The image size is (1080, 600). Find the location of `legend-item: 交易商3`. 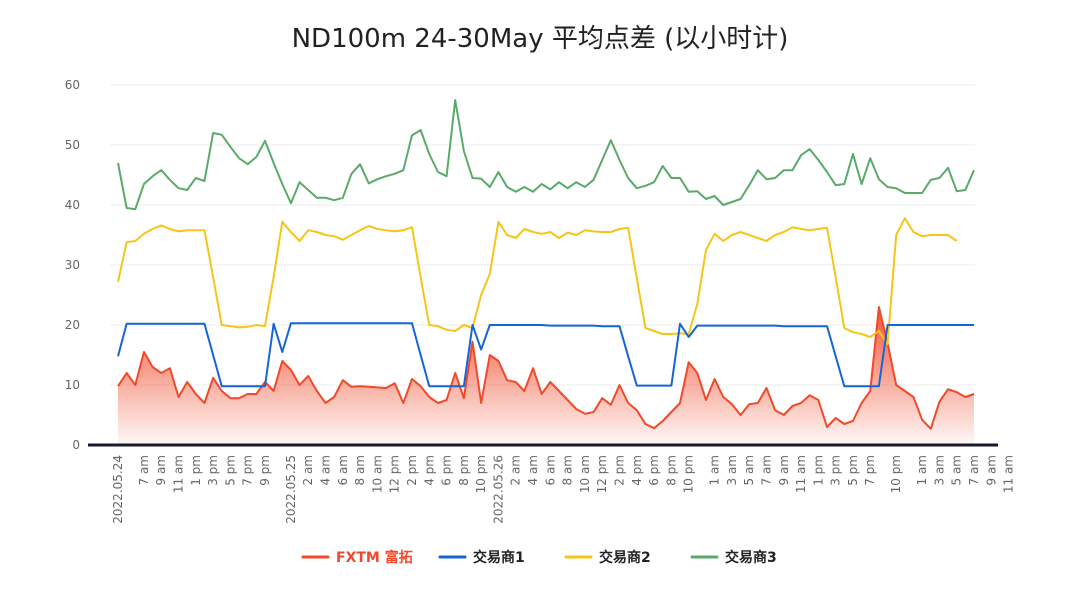

legend-item: 交易商3 is located at coordinates (733, 557).